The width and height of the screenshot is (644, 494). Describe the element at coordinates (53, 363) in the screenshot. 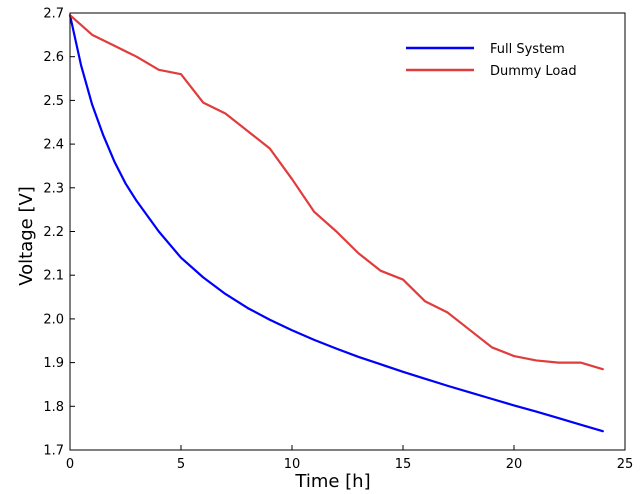

I see `y-tick-label: 1.9` at that location.